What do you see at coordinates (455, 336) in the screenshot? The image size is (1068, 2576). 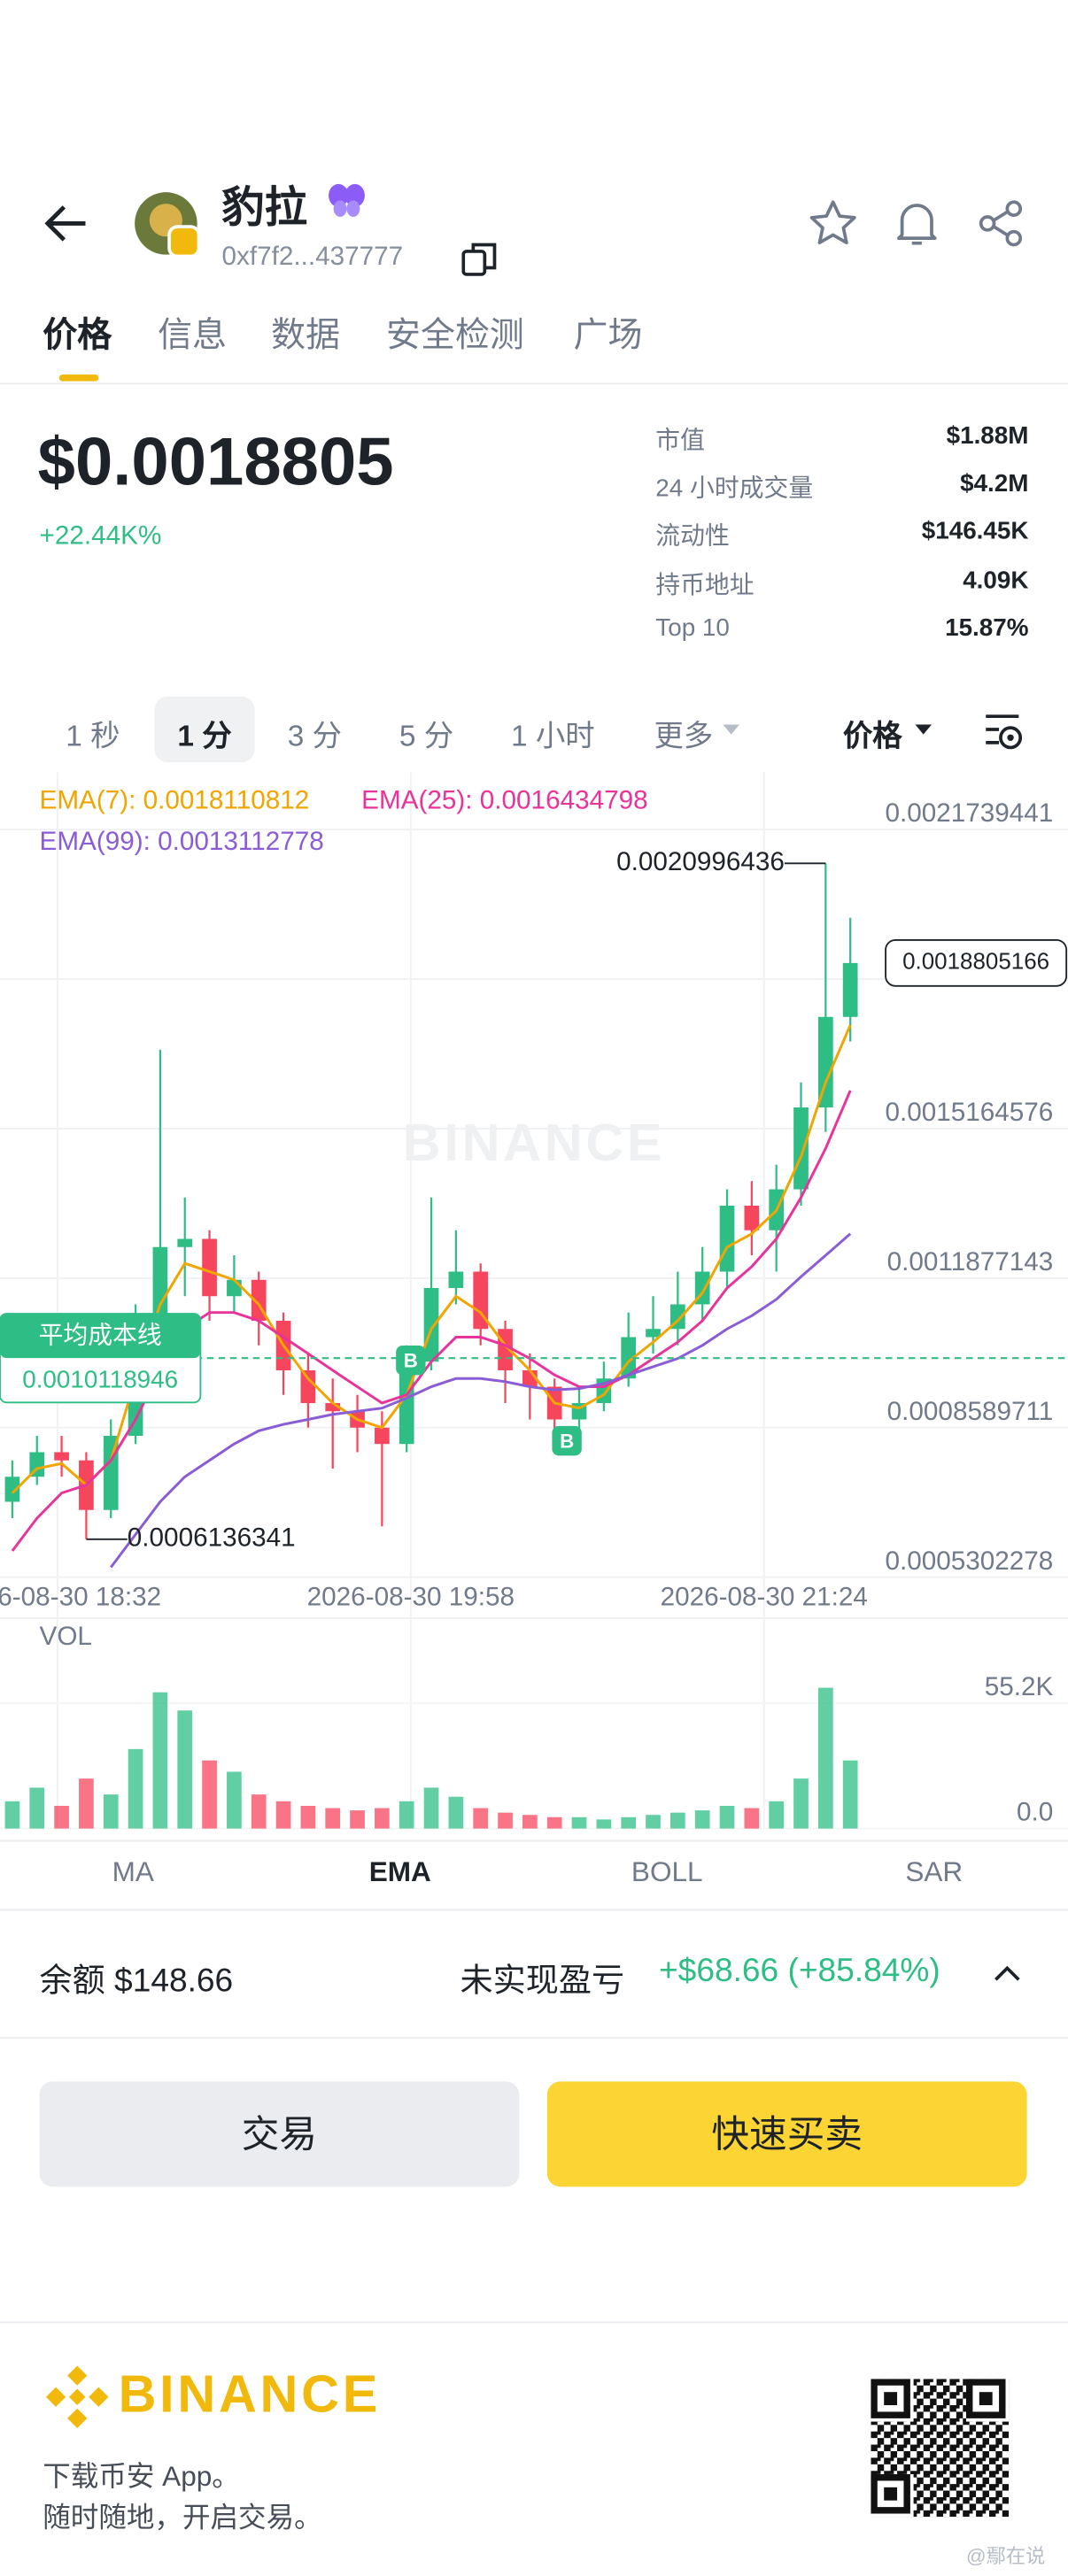 I see `tab: 安全检测` at bounding box center [455, 336].